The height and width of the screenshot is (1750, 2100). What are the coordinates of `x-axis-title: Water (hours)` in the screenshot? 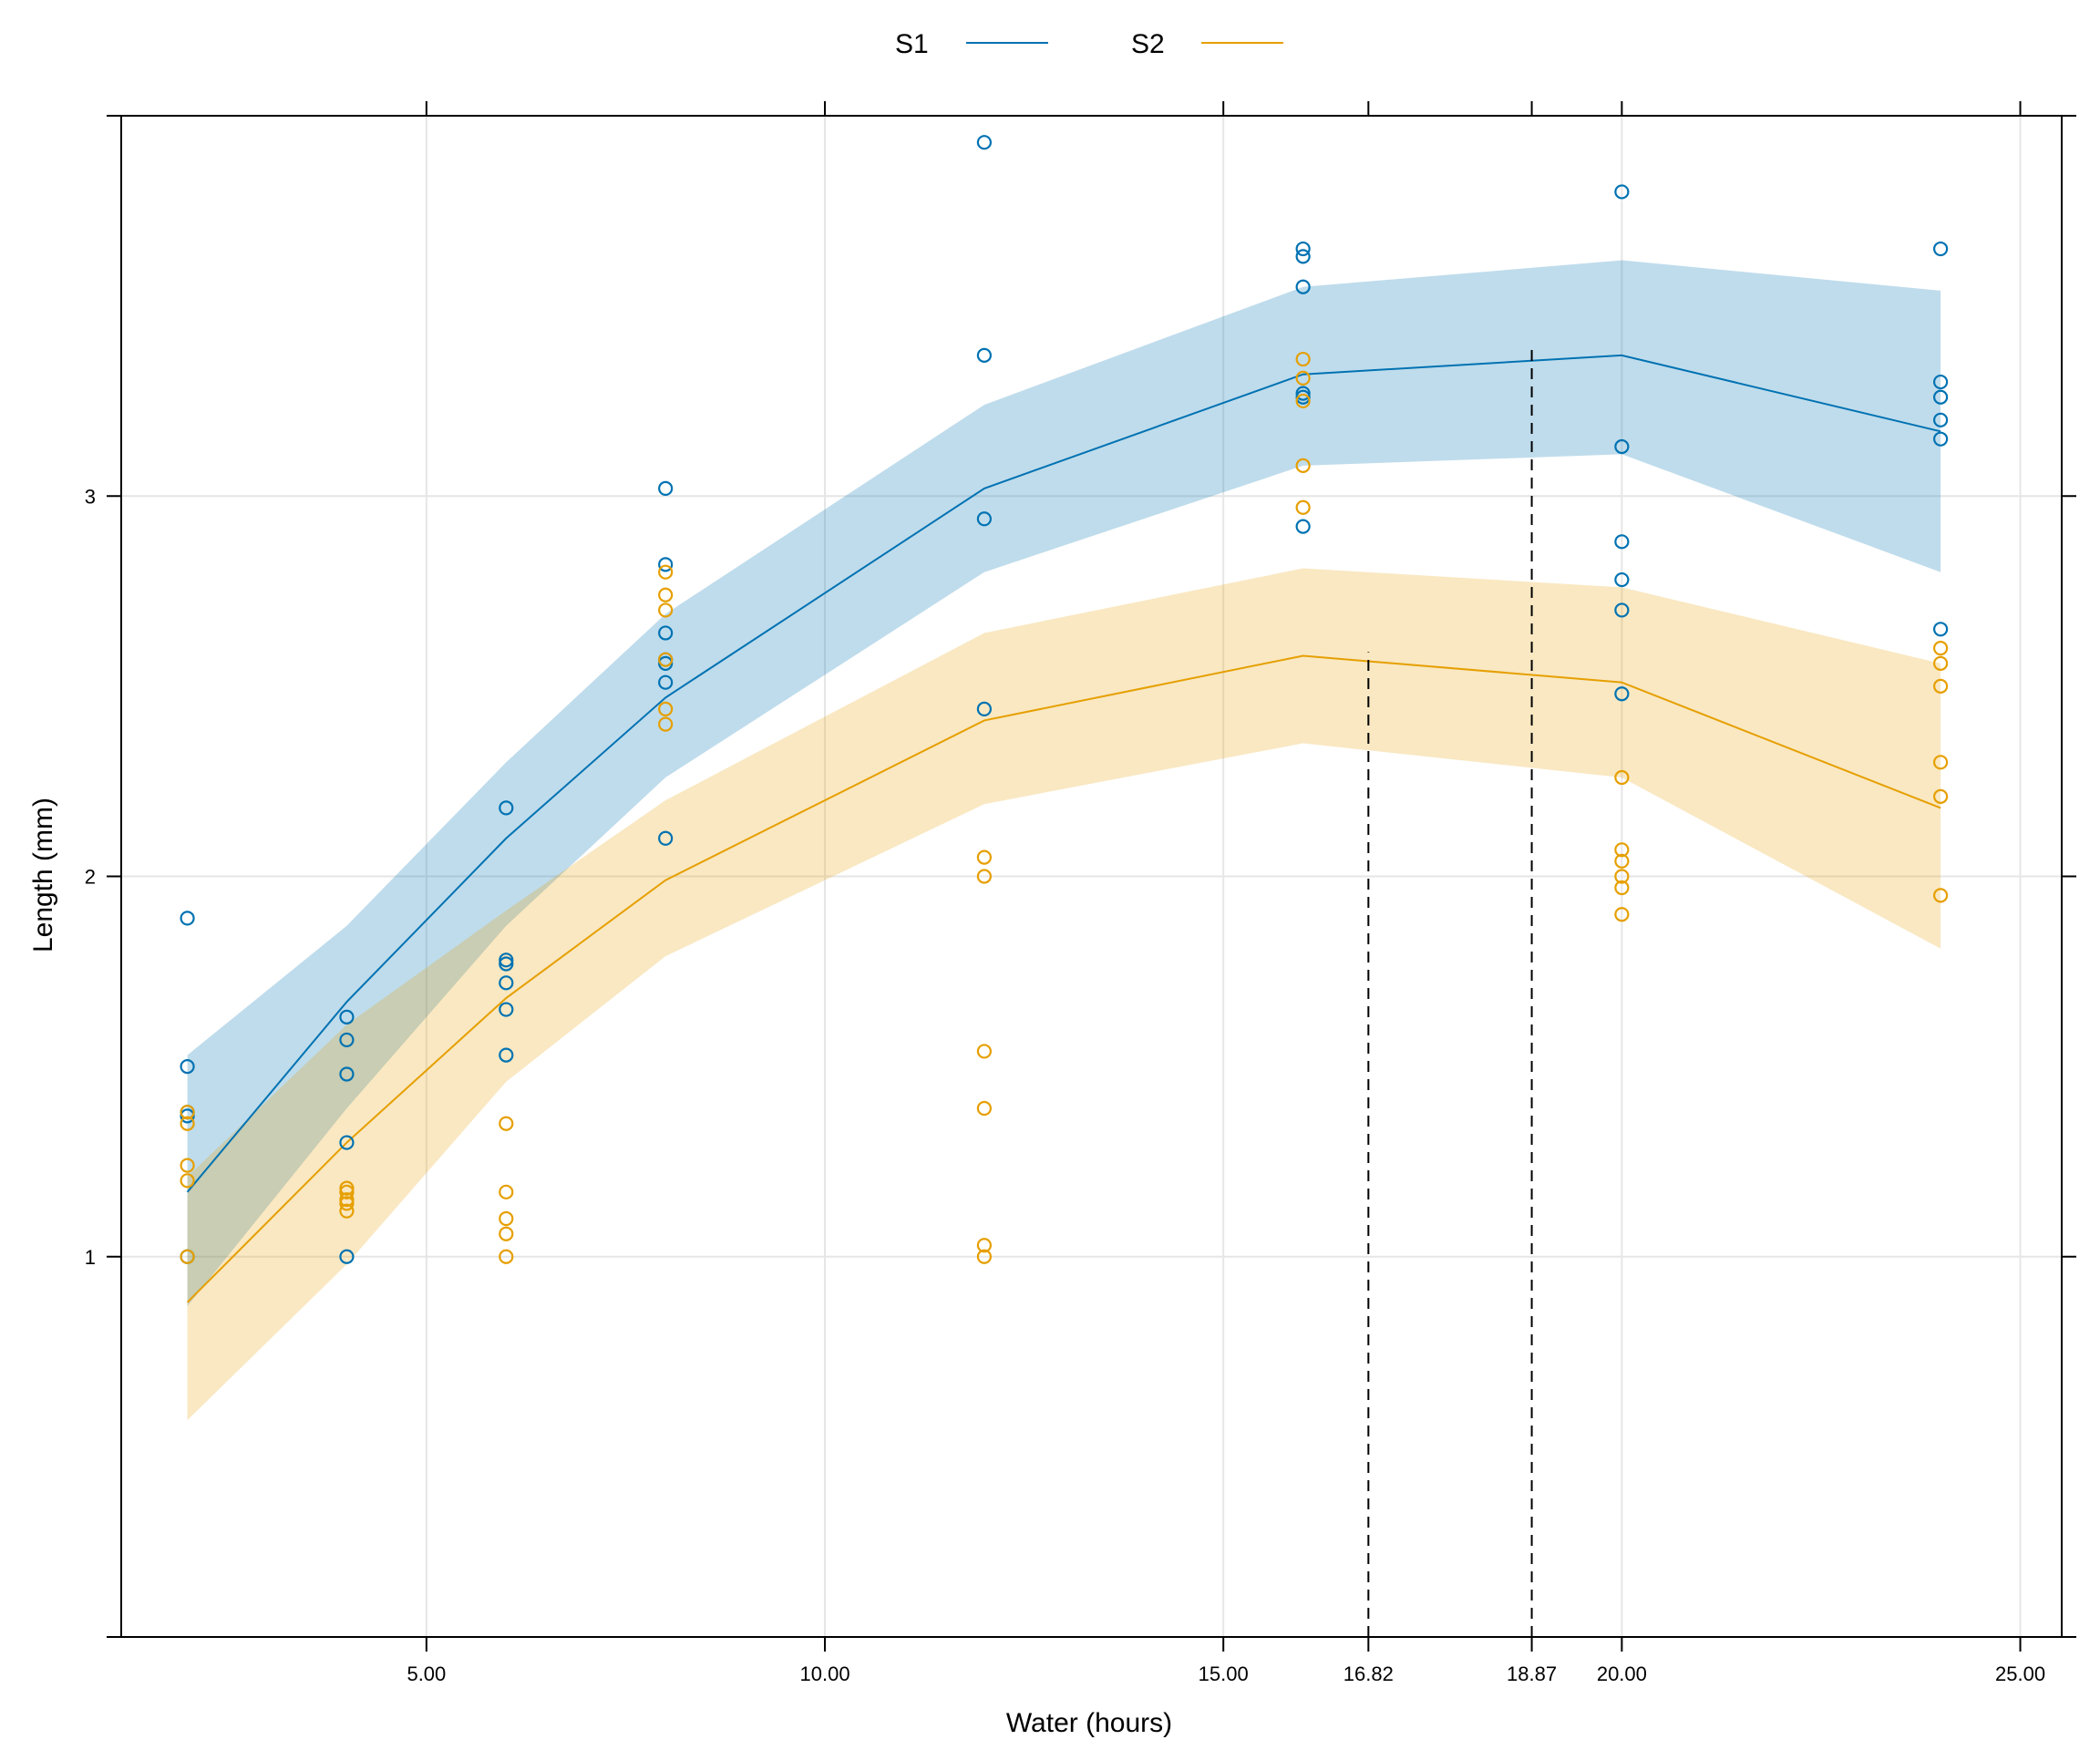 It's located at (1089, 1723).